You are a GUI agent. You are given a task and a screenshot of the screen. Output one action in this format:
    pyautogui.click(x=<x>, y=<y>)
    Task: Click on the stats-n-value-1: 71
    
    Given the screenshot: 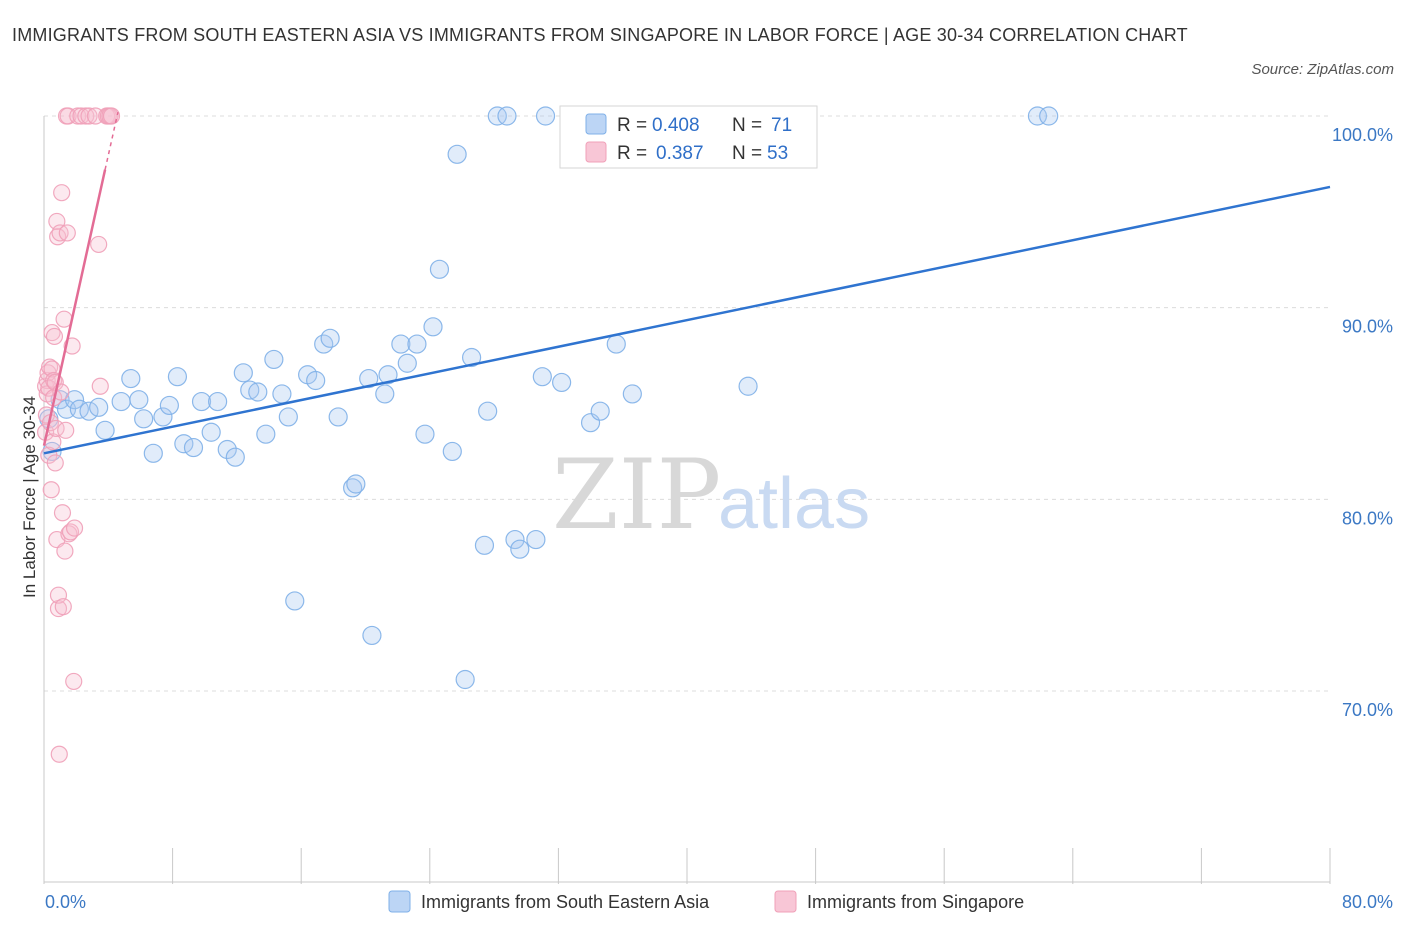 What is the action you would take?
    pyautogui.click(x=781, y=125)
    